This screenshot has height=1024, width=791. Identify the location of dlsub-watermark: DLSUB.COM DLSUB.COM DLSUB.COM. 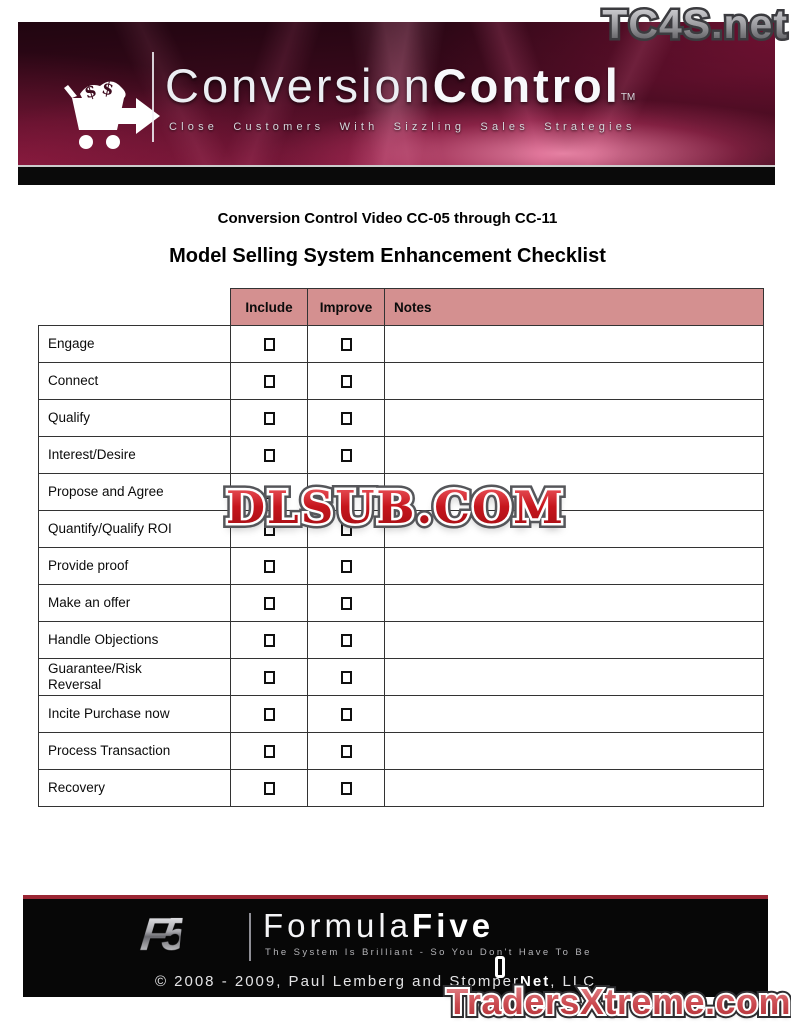
(394, 507).